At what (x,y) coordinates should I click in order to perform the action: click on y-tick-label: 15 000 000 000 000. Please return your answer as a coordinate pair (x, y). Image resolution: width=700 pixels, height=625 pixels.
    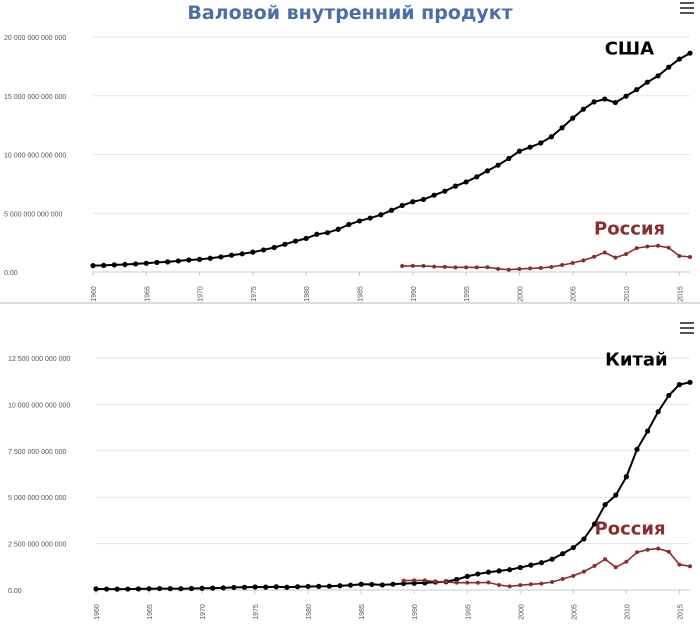
    Looking at the image, I should click on (35, 97).